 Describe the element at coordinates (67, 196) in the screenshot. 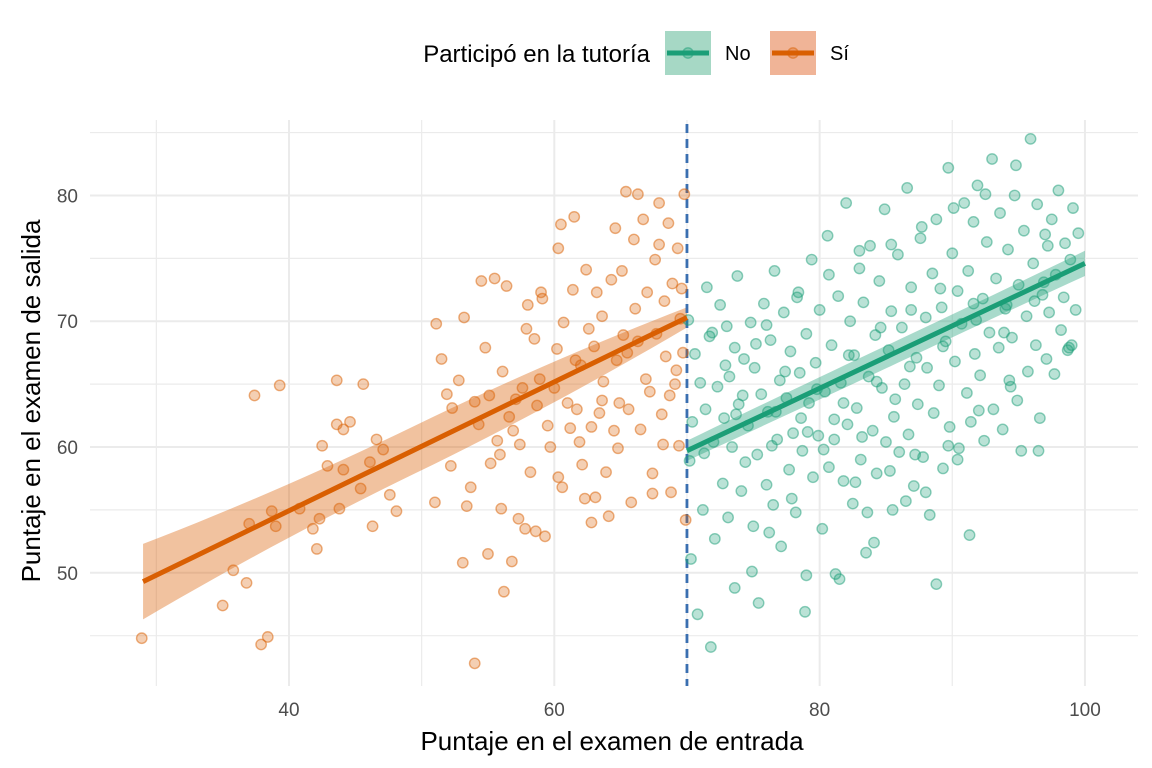

I see `y-tick-label: 80` at that location.